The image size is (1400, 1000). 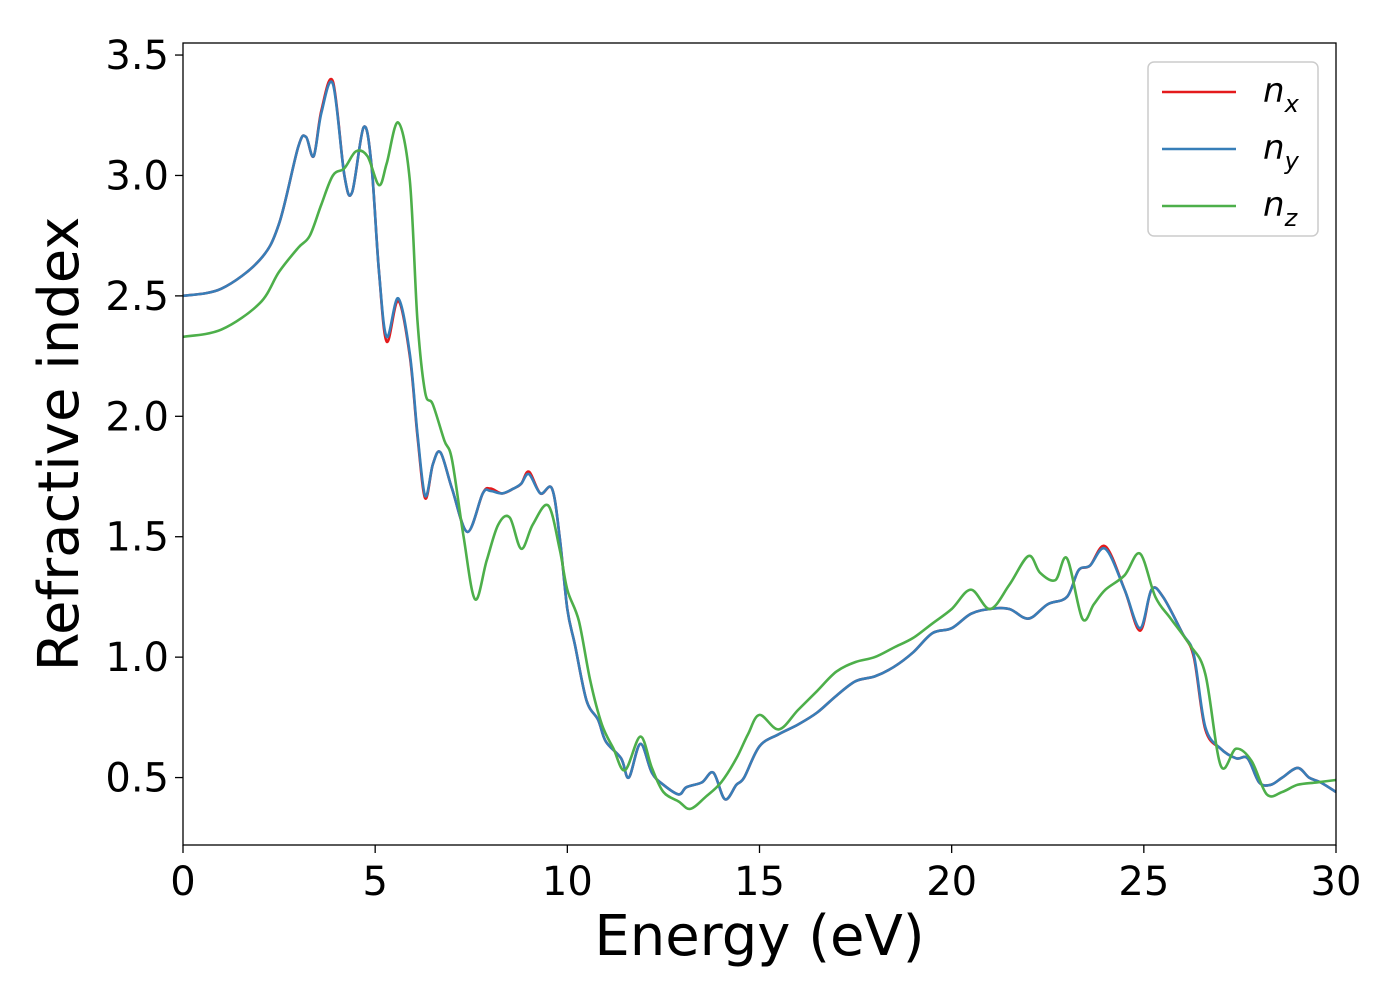 What do you see at coordinates (1336, 882) in the screenshot?
I see `x-tick-label: 30` at bounding box center [1336, 882].